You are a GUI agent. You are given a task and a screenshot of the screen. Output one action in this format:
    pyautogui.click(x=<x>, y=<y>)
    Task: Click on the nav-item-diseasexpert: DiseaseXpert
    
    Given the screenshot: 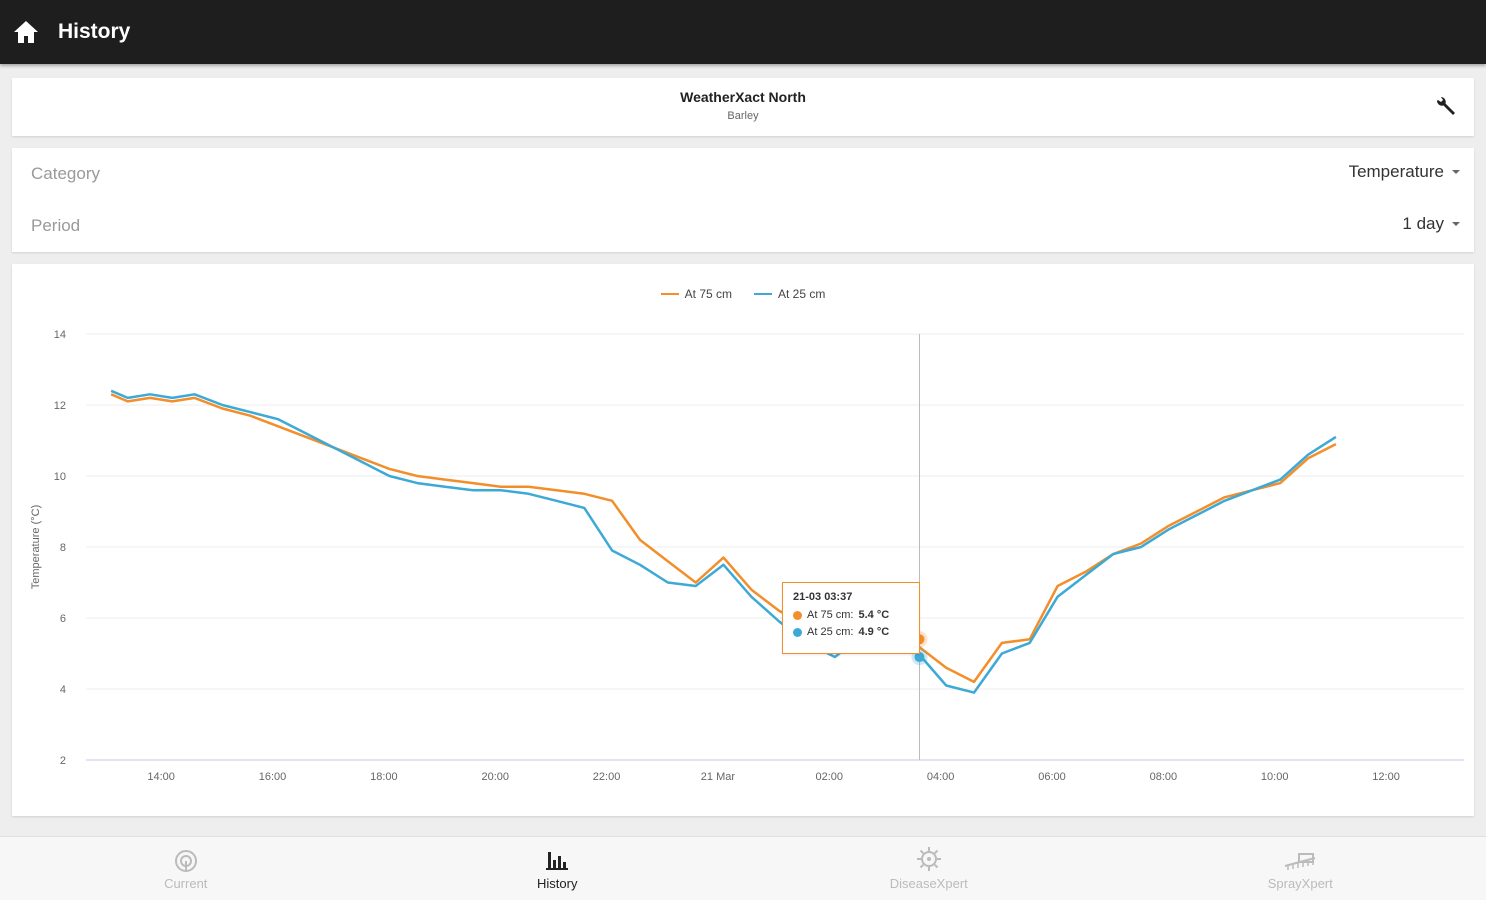 What is the action you would take?
    pyautogui.click(x=929, y=868)
    